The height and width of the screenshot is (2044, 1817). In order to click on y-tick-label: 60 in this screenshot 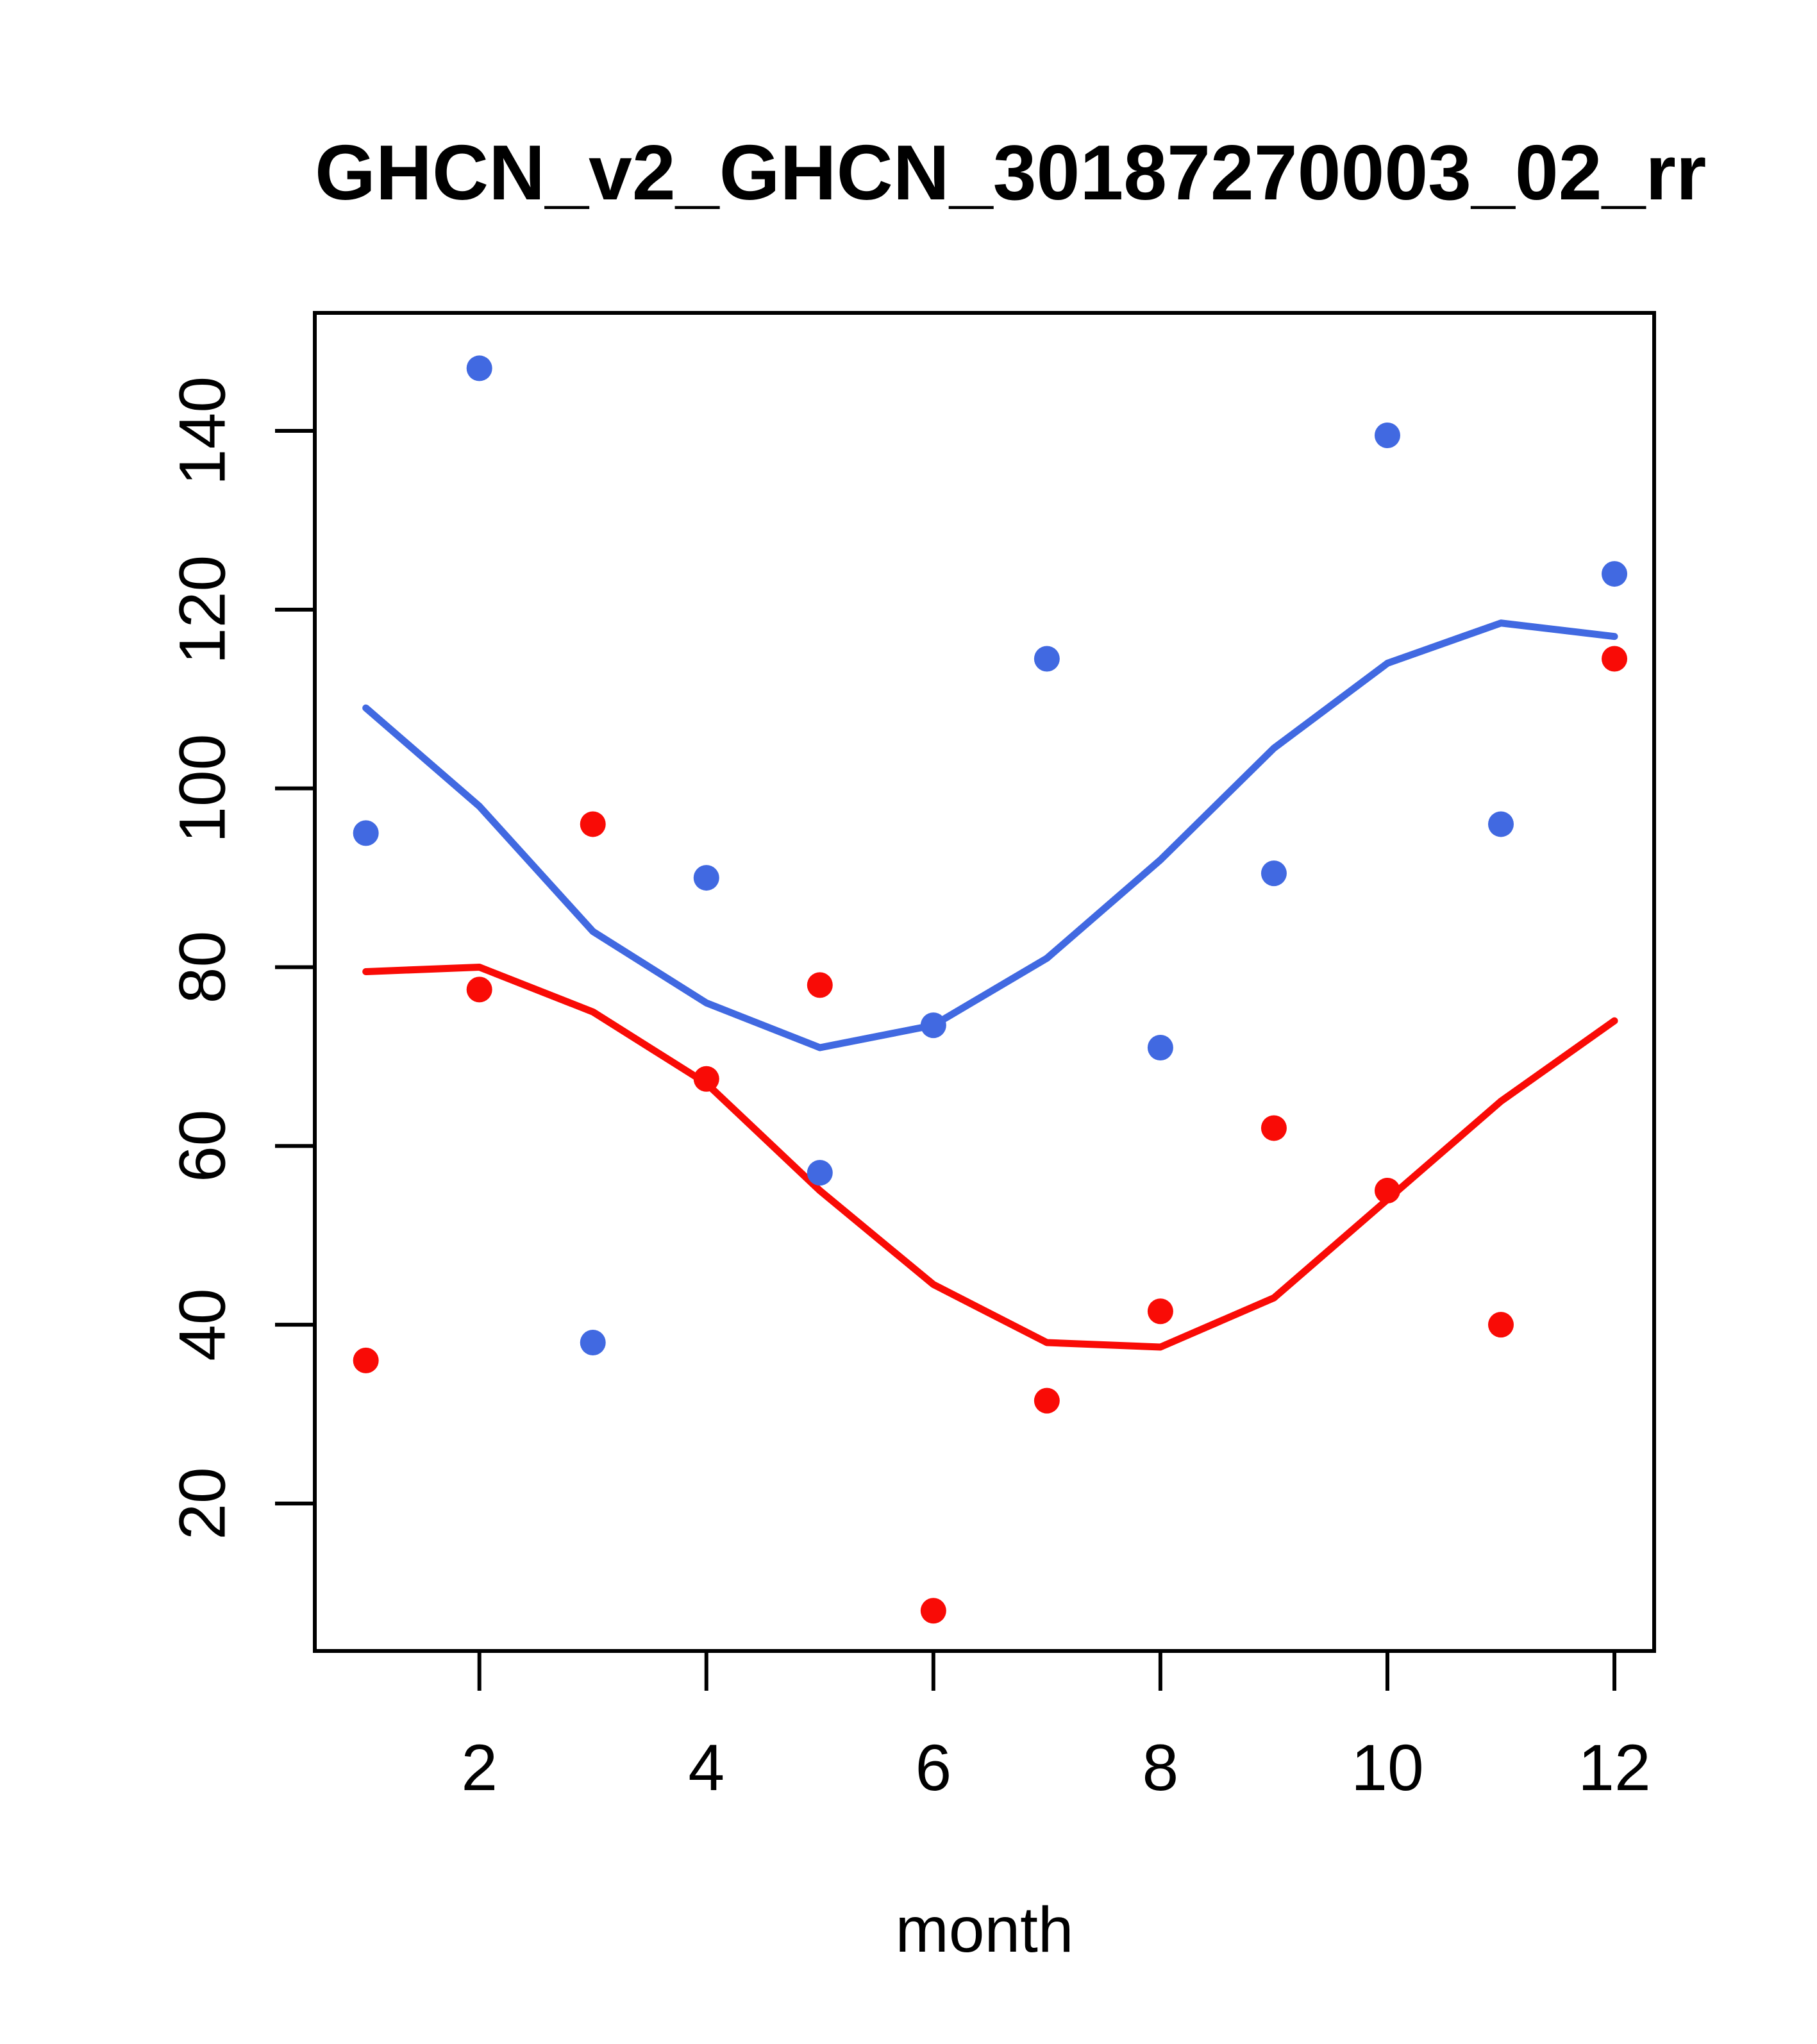, I will do `click(202, 1146)`.